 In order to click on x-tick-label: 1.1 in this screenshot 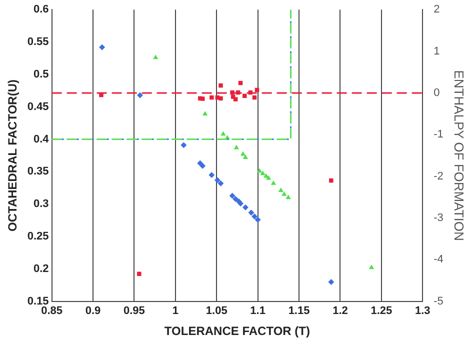, I will do `click(258, 311)`.